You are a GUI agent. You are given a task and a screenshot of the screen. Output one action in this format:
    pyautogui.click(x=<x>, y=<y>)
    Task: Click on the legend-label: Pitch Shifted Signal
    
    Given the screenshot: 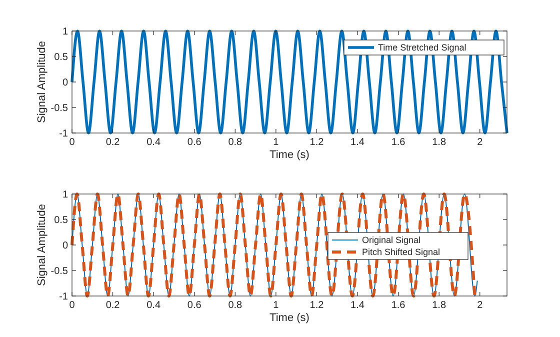 What is the action you would take?
    pyautogui.click(x=401, y=252)
    